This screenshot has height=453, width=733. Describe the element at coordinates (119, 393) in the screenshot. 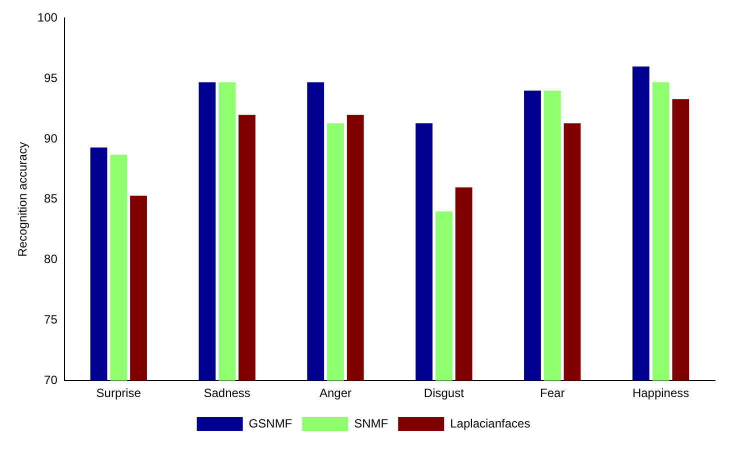

I see `x-tick-label: Surprise` at that location.